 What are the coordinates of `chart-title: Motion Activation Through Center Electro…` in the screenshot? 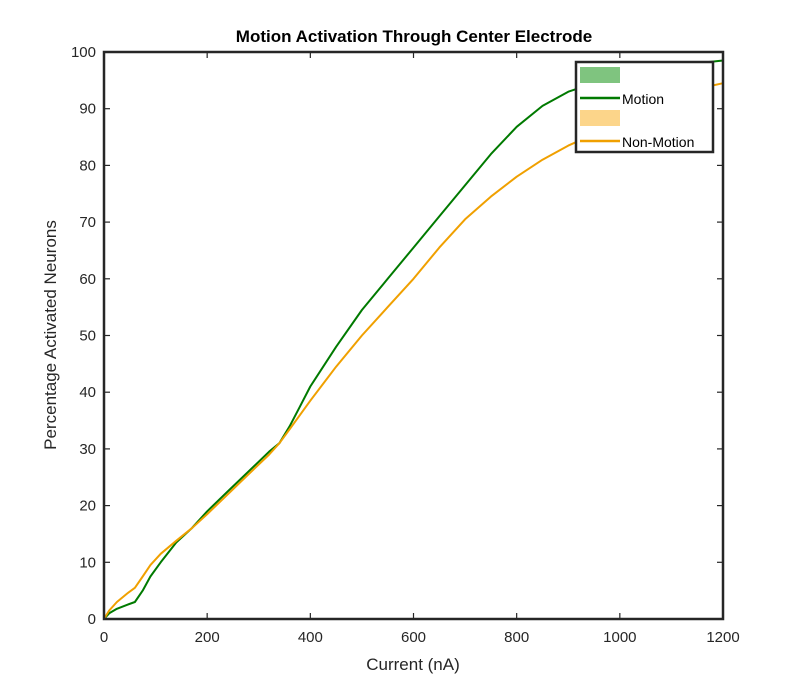 It's located at (414, 36).